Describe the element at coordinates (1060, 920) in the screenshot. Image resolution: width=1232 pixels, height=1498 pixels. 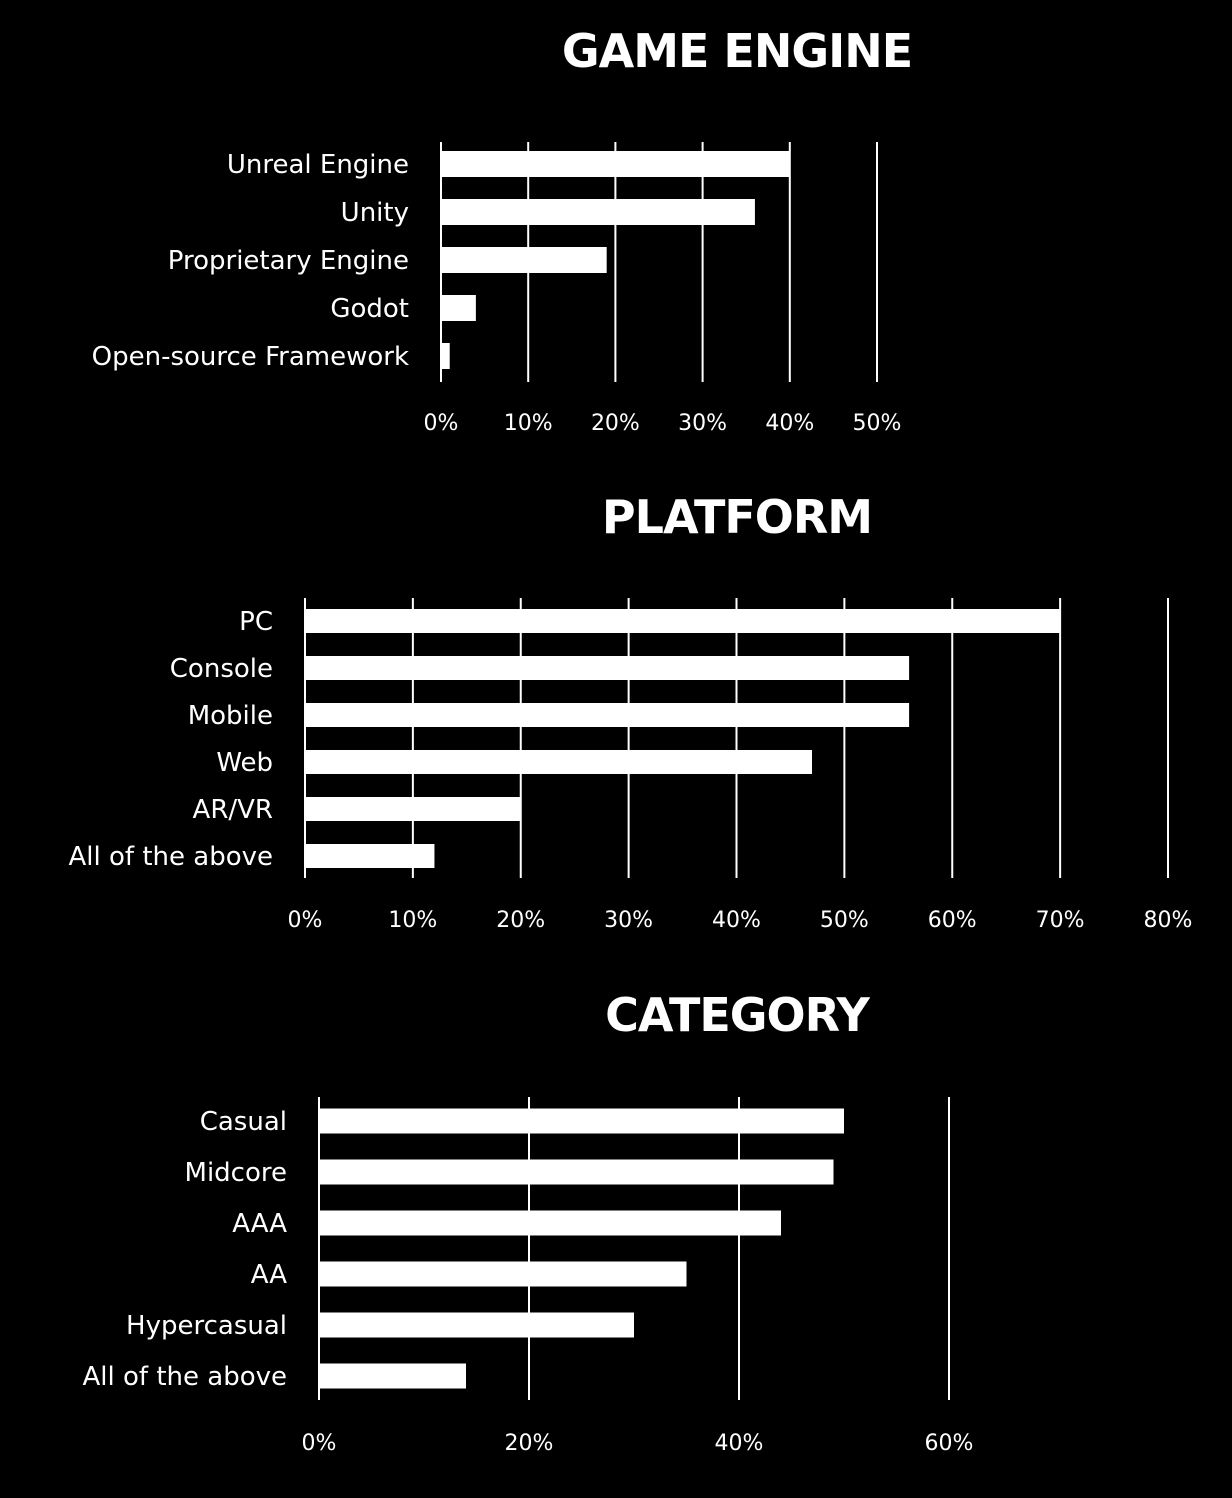
I see `x-tick-label: 70%` at that location.